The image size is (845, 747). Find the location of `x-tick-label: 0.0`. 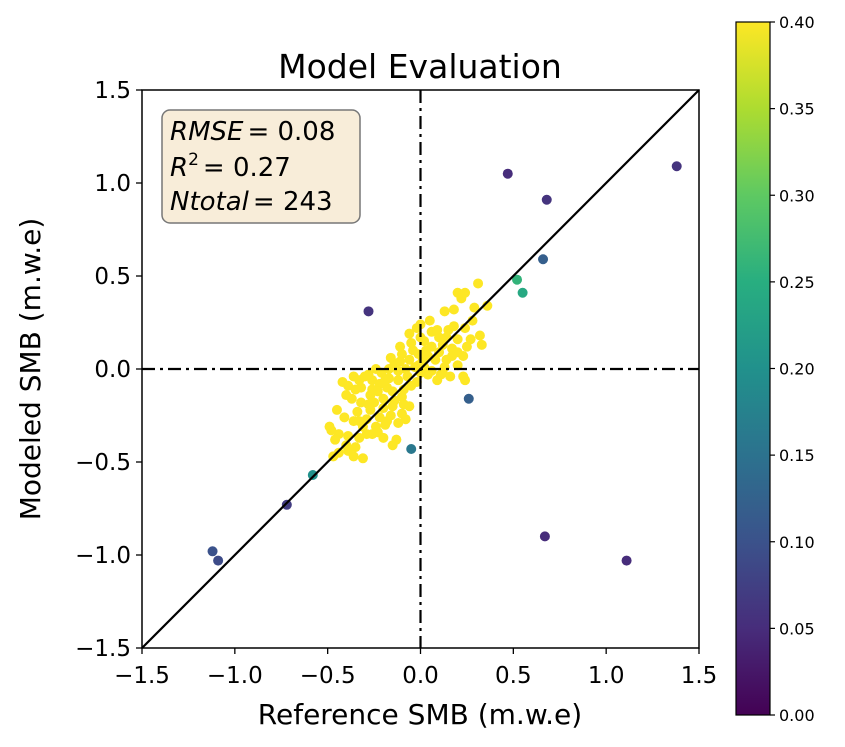

x-tick-label: 0.0 is located at coordinates (420, 676).